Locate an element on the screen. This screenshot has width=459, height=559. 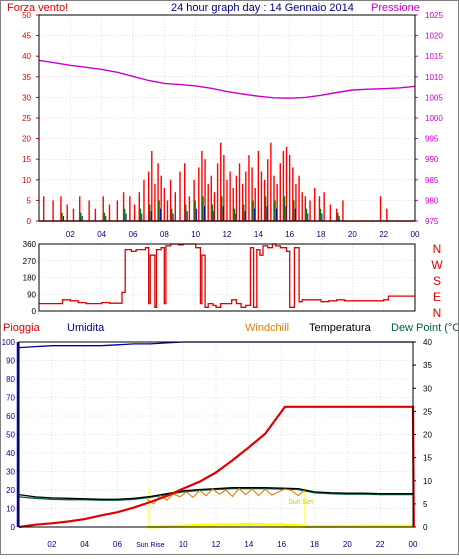
pressure-line is located at coordinates (227, 79).